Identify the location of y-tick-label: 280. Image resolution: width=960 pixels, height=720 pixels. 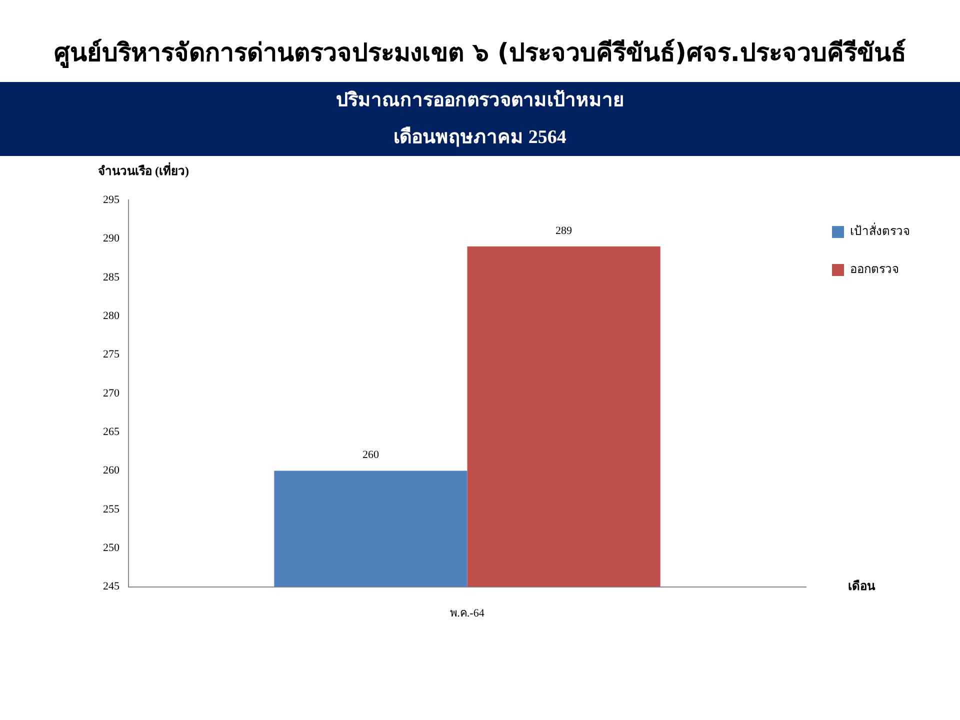
(111, 316).